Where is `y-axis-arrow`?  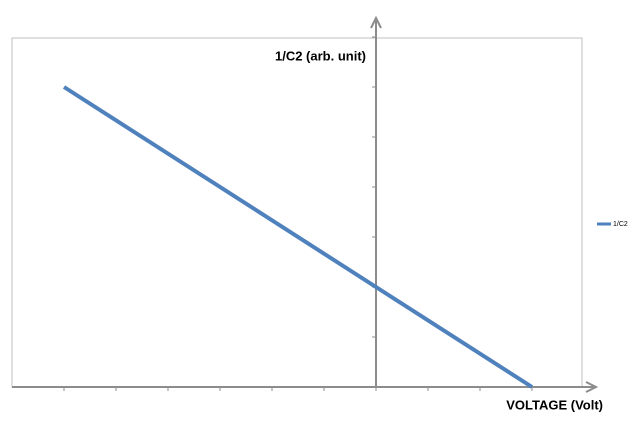
y-axis-arrow is located at coordinates (376, 22).